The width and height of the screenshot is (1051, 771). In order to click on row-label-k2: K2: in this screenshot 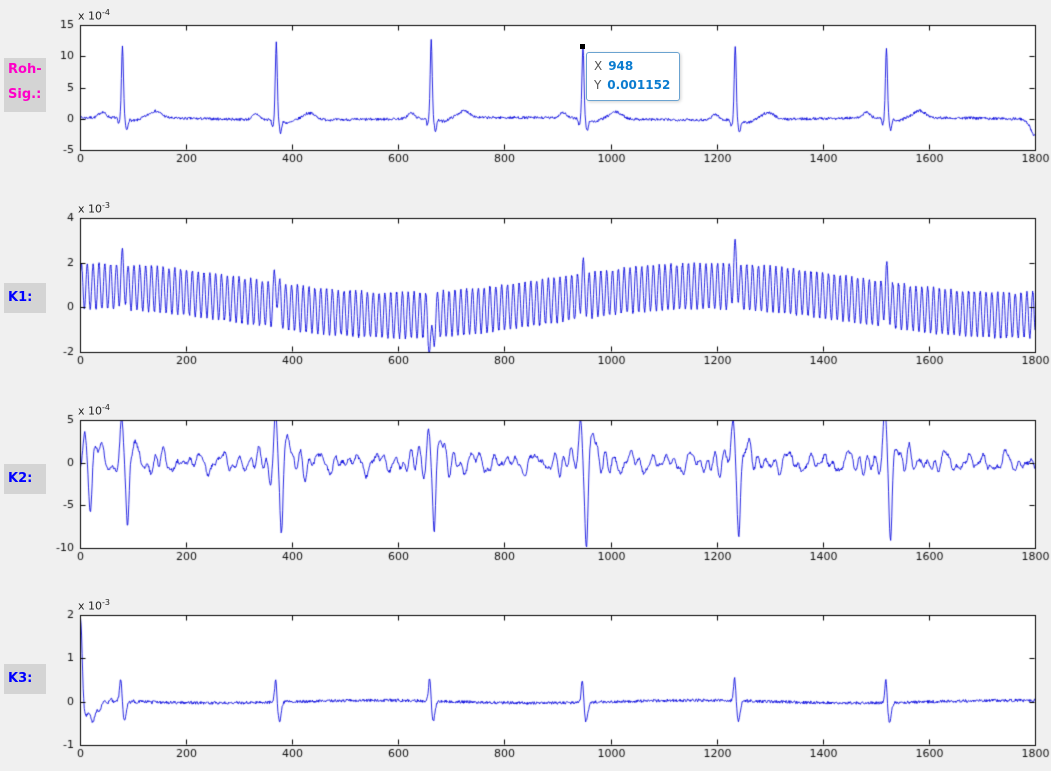, I will do `click(25, 479)`.